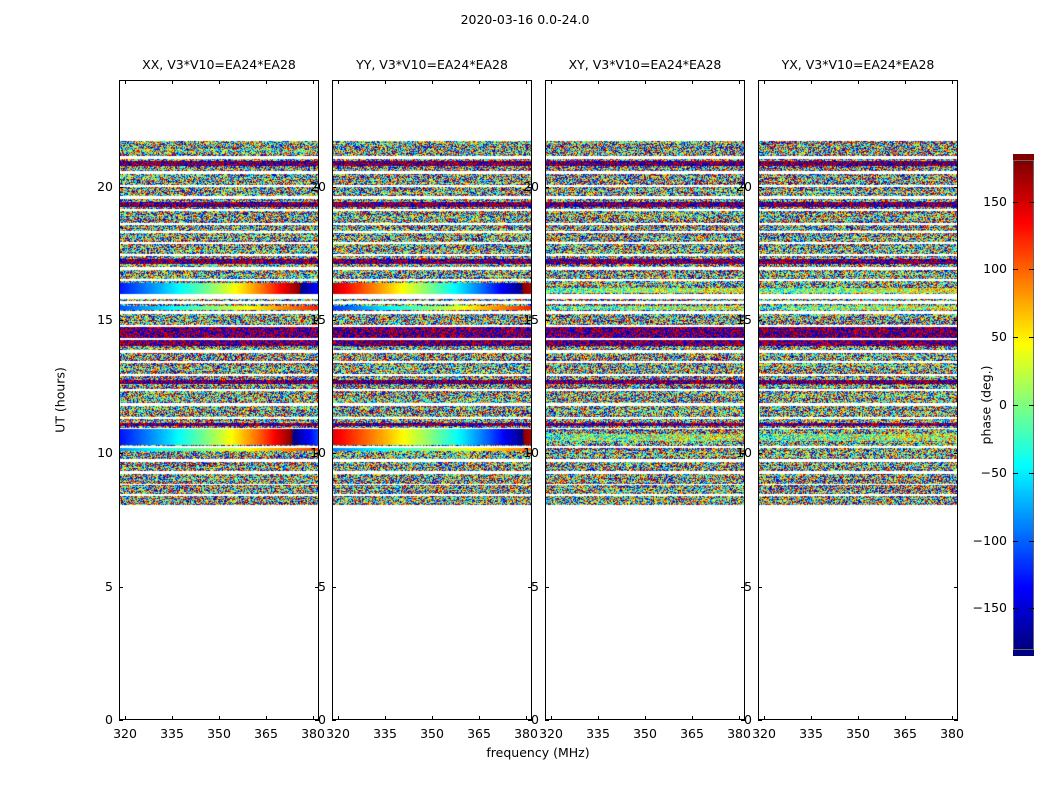 Image resolution: width=1050 pixels, height=800 pixels. Describe the element at coordinates (1023, 157) in the screenshot. I see `colorbar-over-arrow` at that location.